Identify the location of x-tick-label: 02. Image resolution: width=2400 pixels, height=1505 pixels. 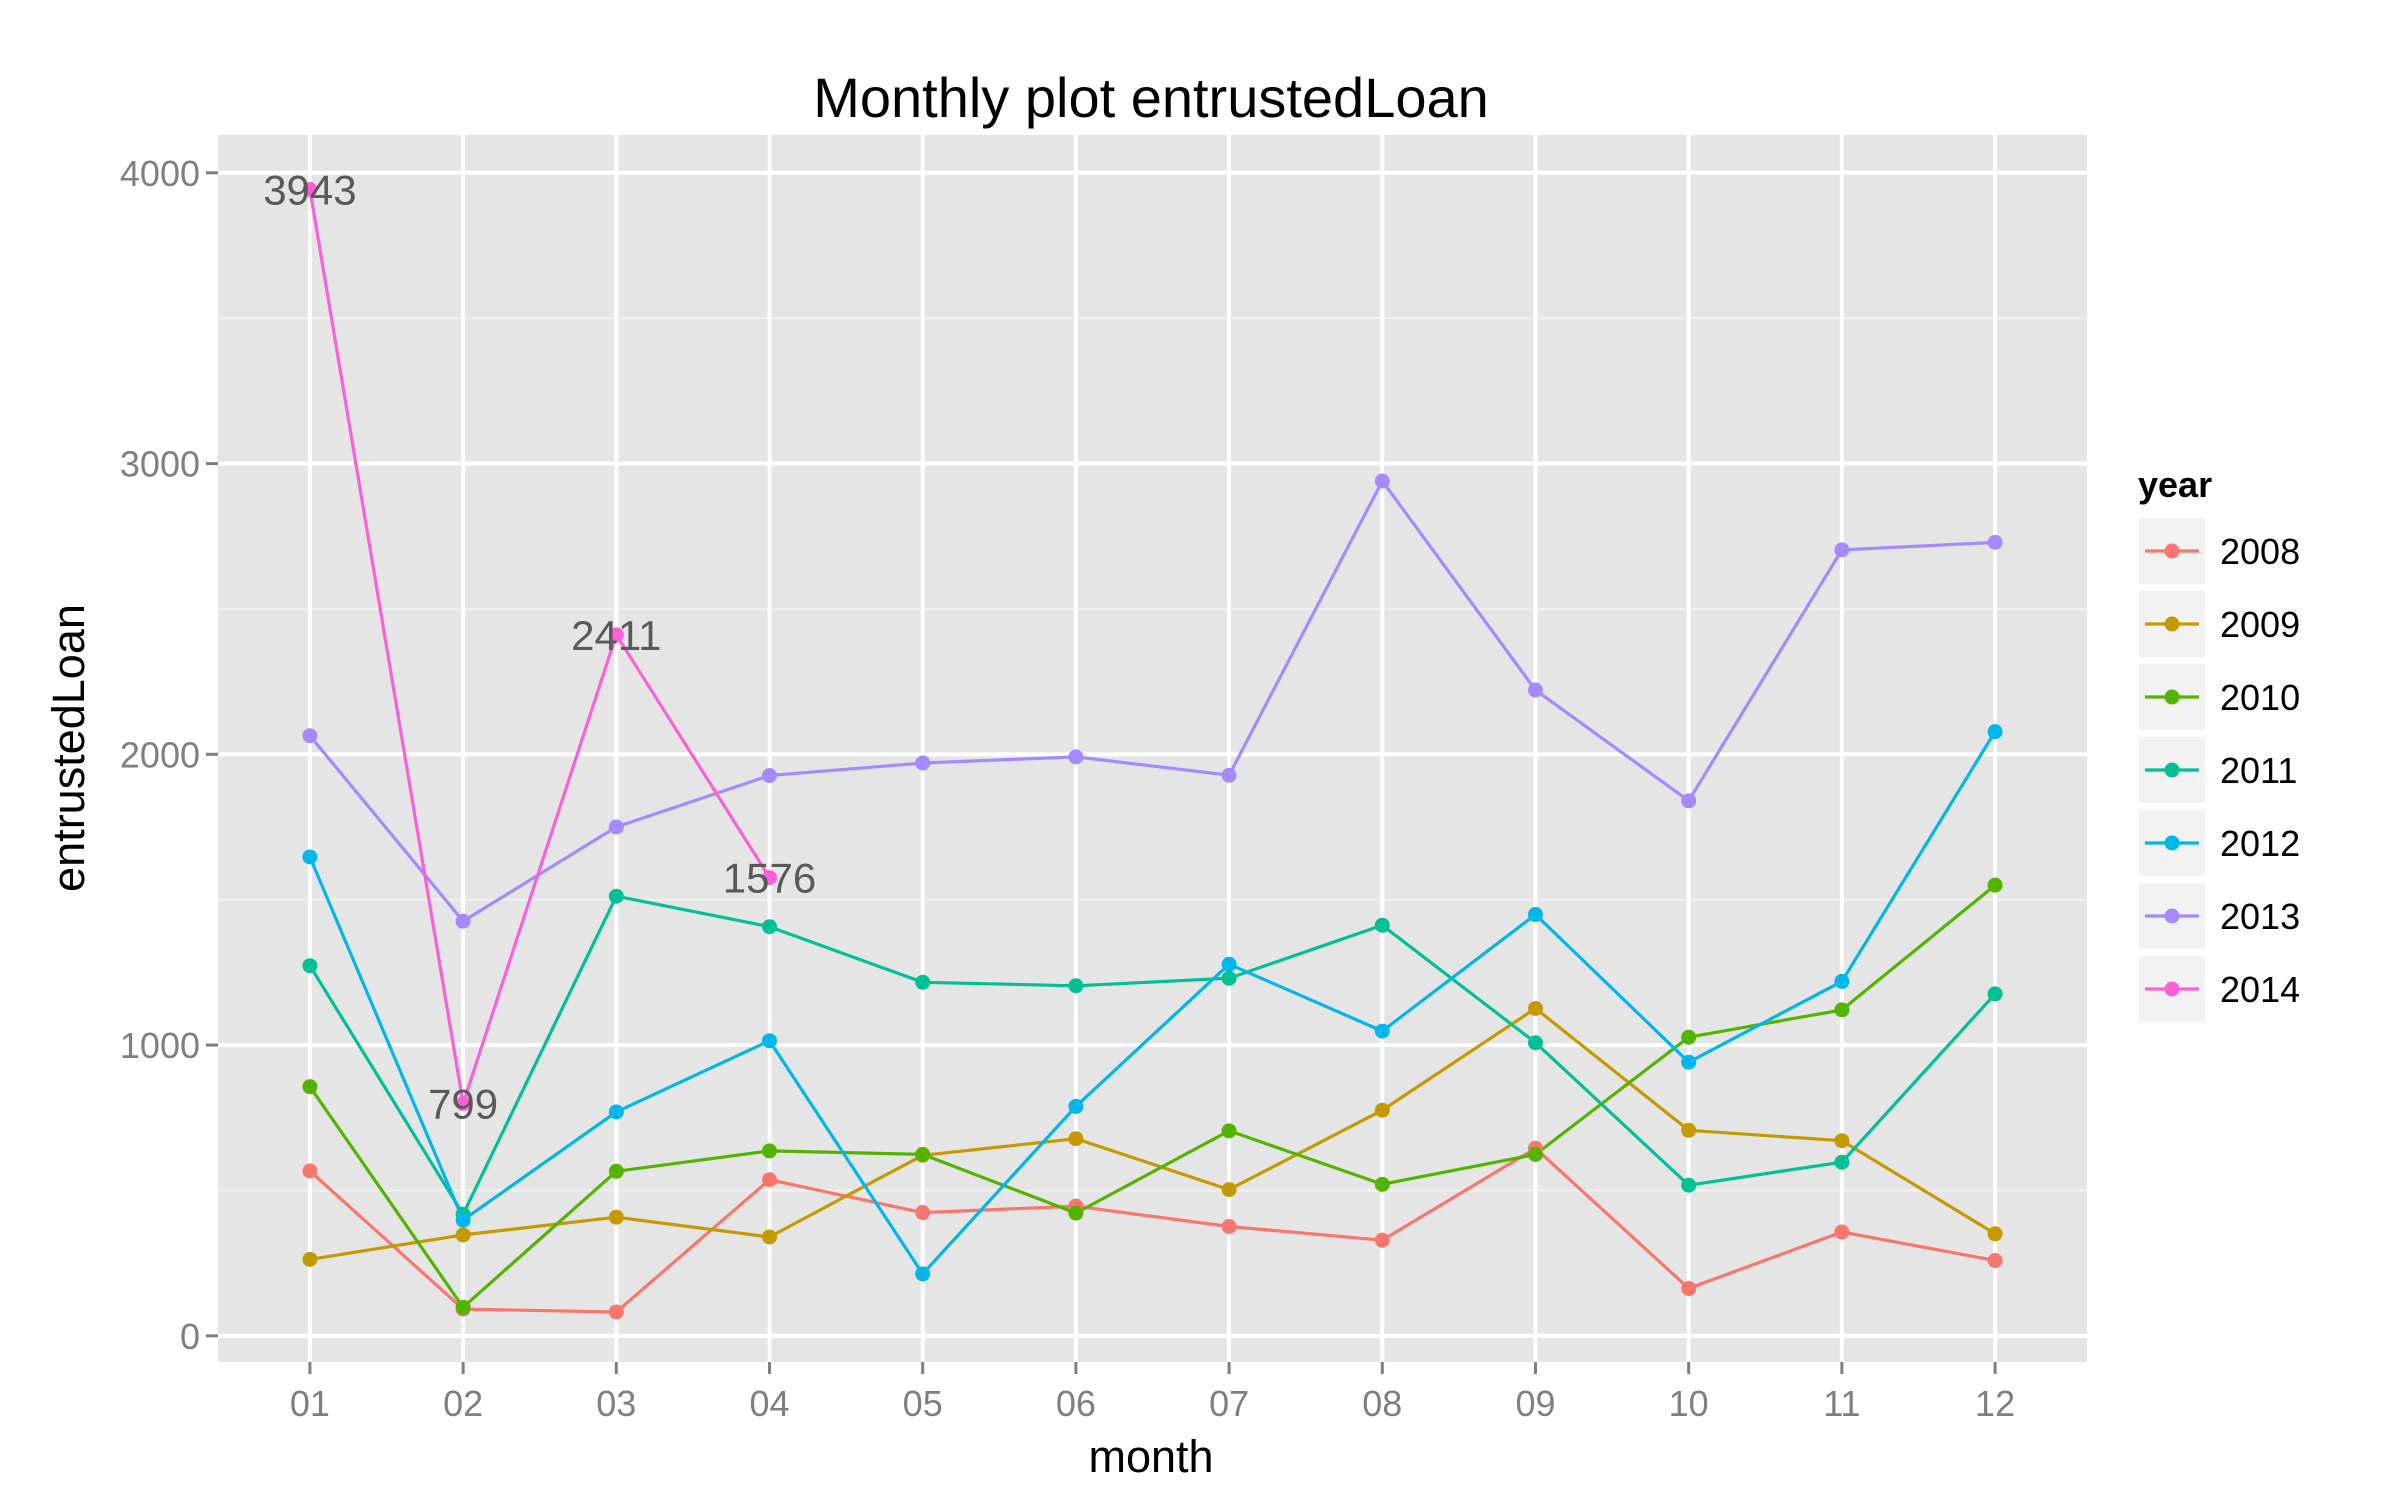
(463, 1403).